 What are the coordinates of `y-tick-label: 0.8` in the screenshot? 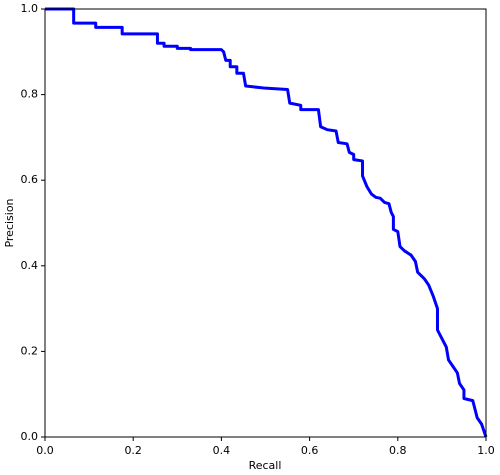 It's located at (30, 94).